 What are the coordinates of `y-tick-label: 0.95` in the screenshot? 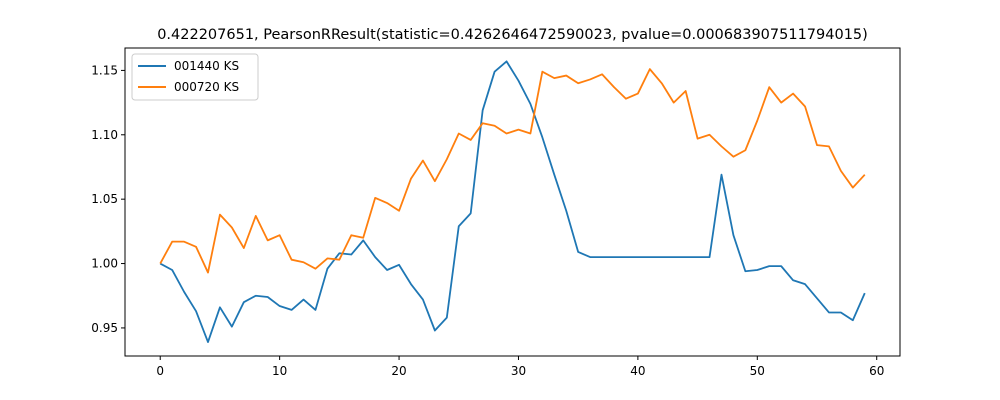 It's located at (104, 328).